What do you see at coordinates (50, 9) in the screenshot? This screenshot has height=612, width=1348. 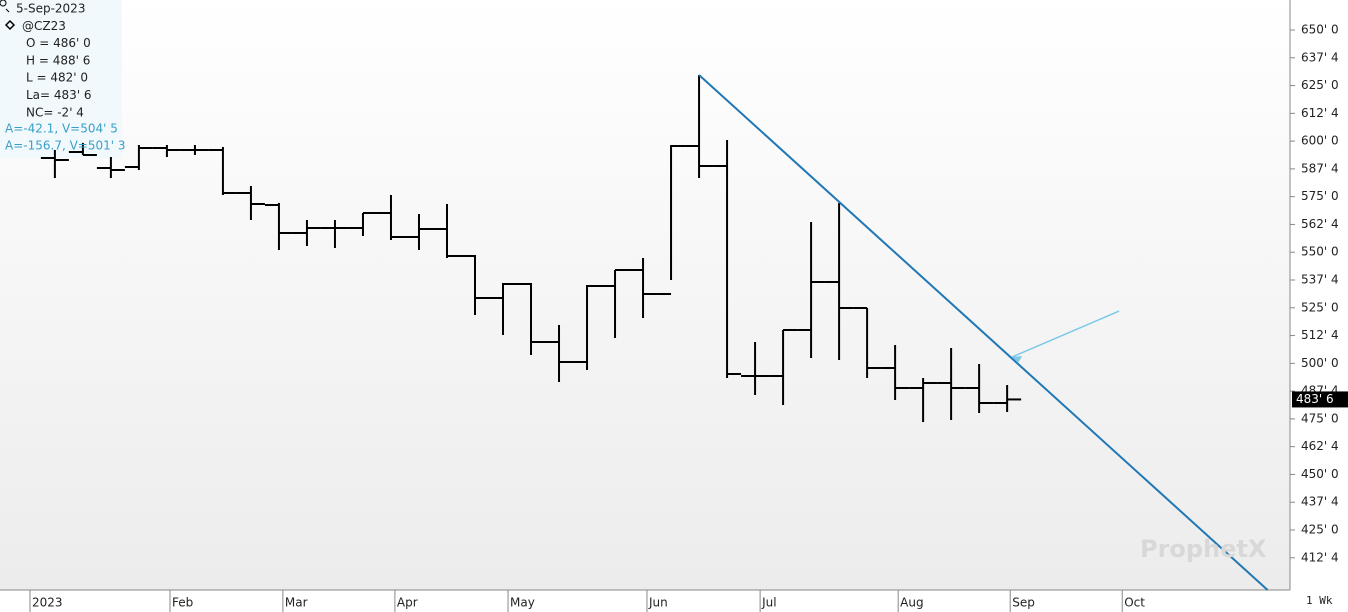 I see `legend-date: 5-Sep-2023` at bounding box center [50, 9].